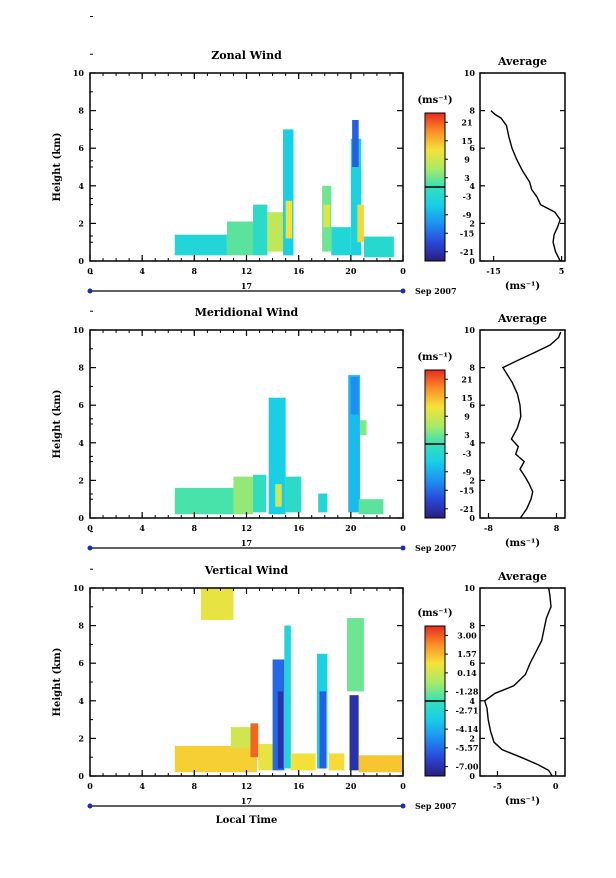 Image resolution: width=616 pixels, height=878 pixels. I want to click on colorbar-tick-label: 3, so click(467, 435).